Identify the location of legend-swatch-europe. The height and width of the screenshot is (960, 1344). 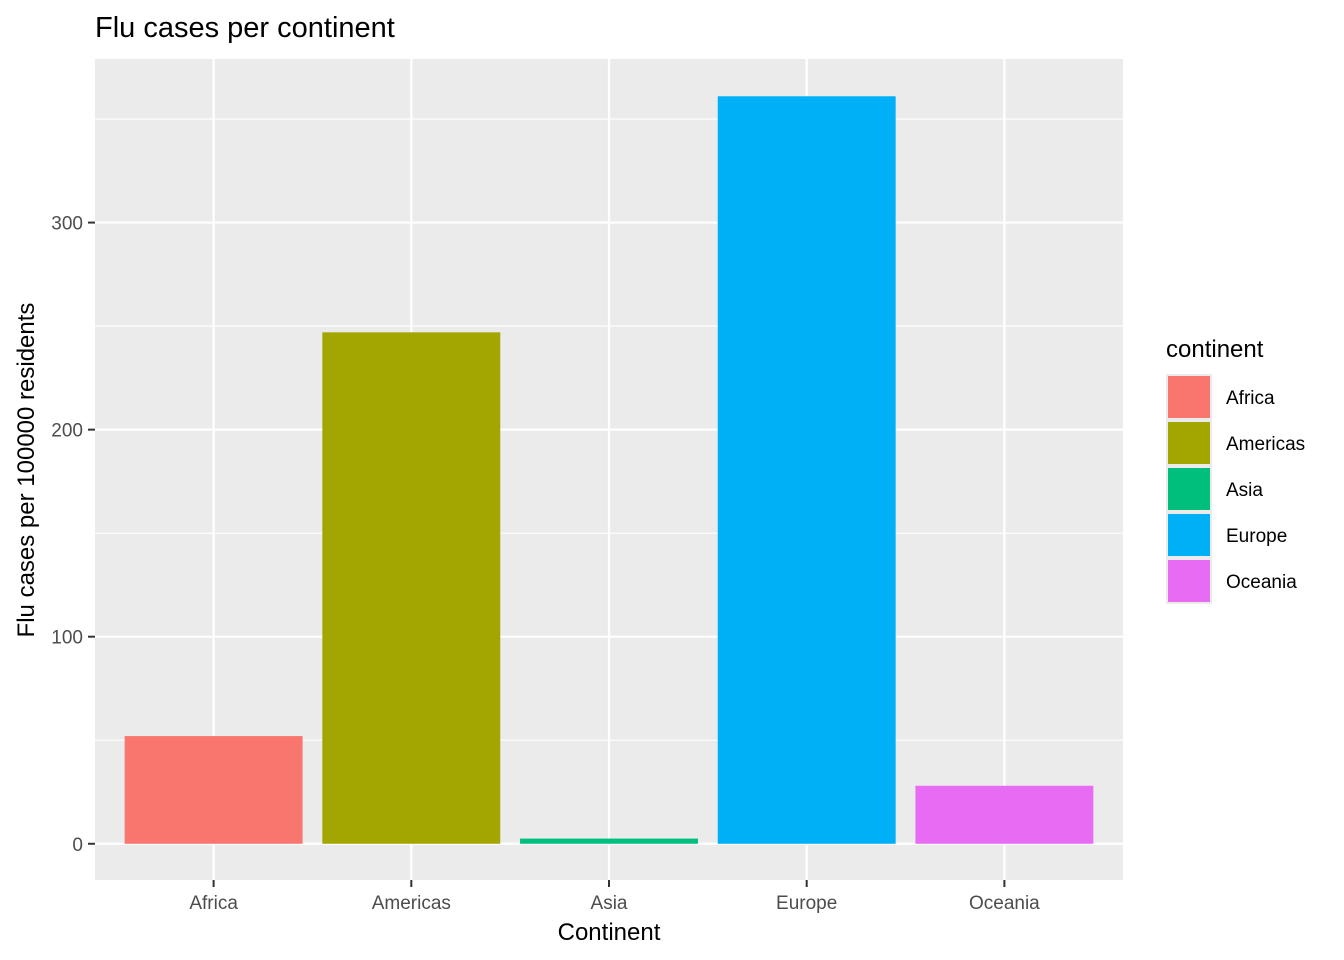
(1189, 535).